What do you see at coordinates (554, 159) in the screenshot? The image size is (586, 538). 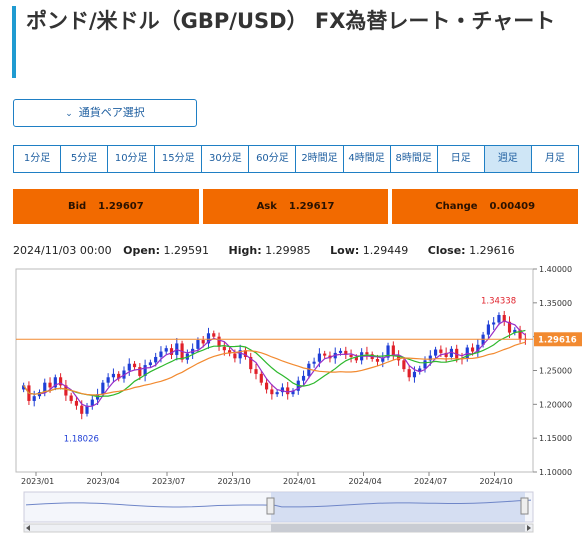 I see `tab-timeframe-11: 月足` at bounding box center [554, 159].